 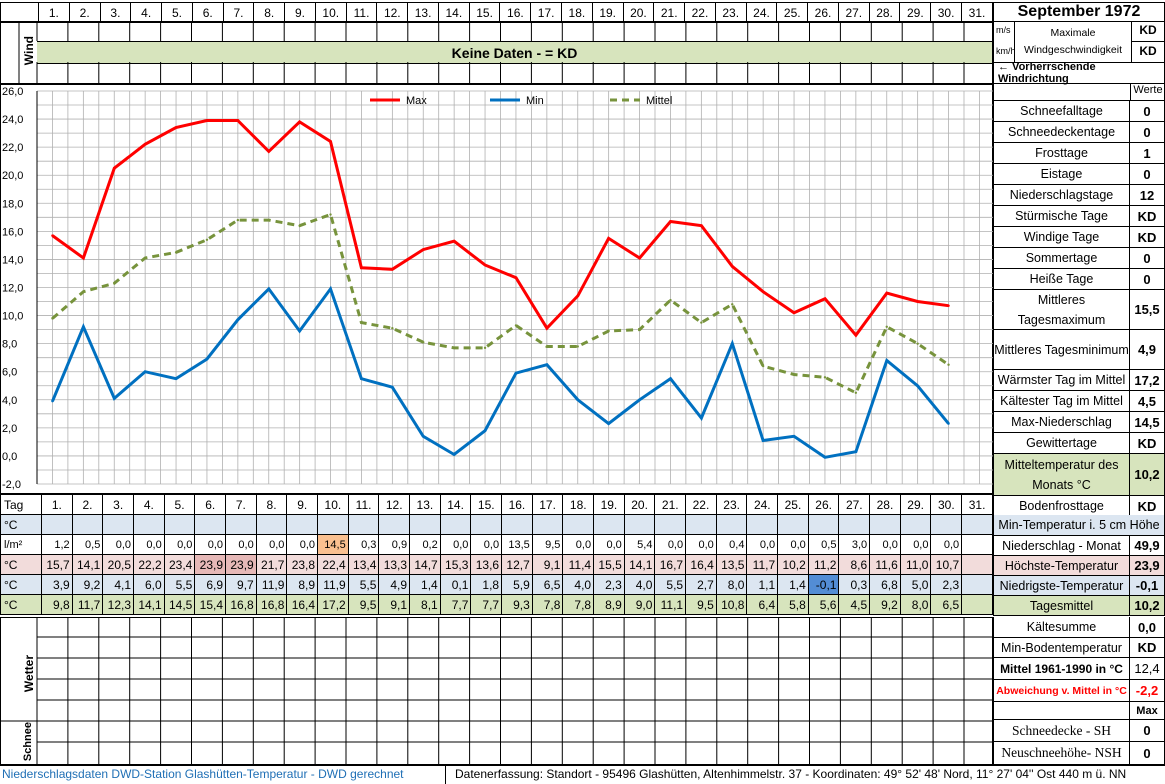 What do you see at coordinates (762, 504) in the screenshot?
I see `day-header: 24.` at bounding box center [762, 504].